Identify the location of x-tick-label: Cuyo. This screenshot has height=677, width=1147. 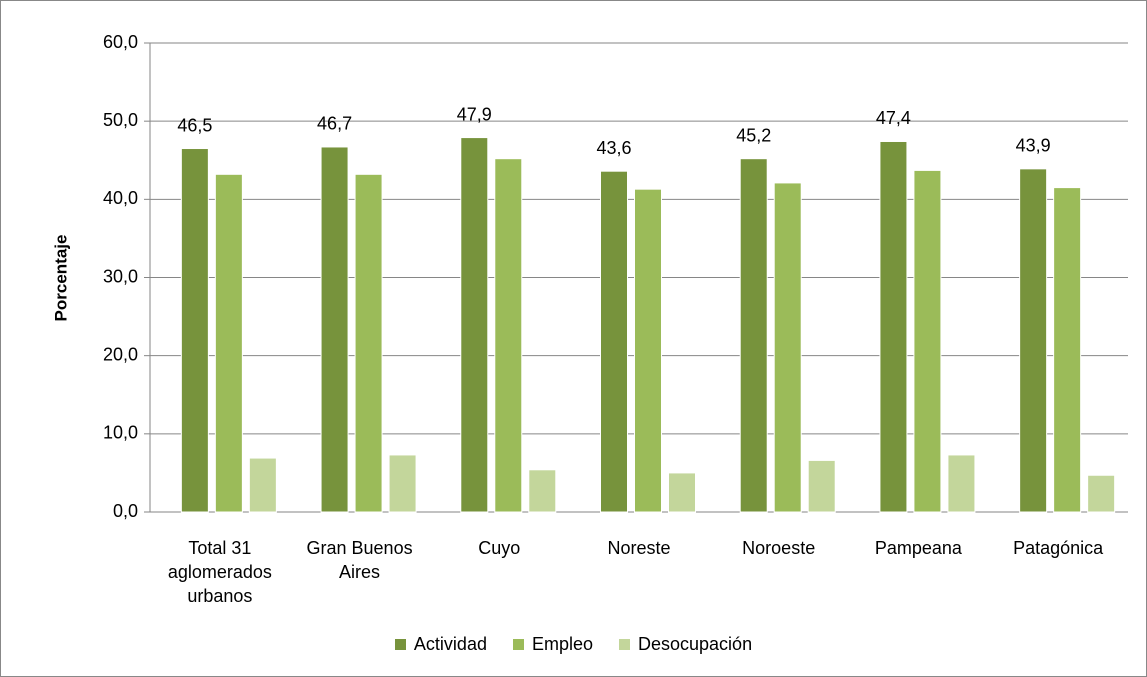
(499, 548).